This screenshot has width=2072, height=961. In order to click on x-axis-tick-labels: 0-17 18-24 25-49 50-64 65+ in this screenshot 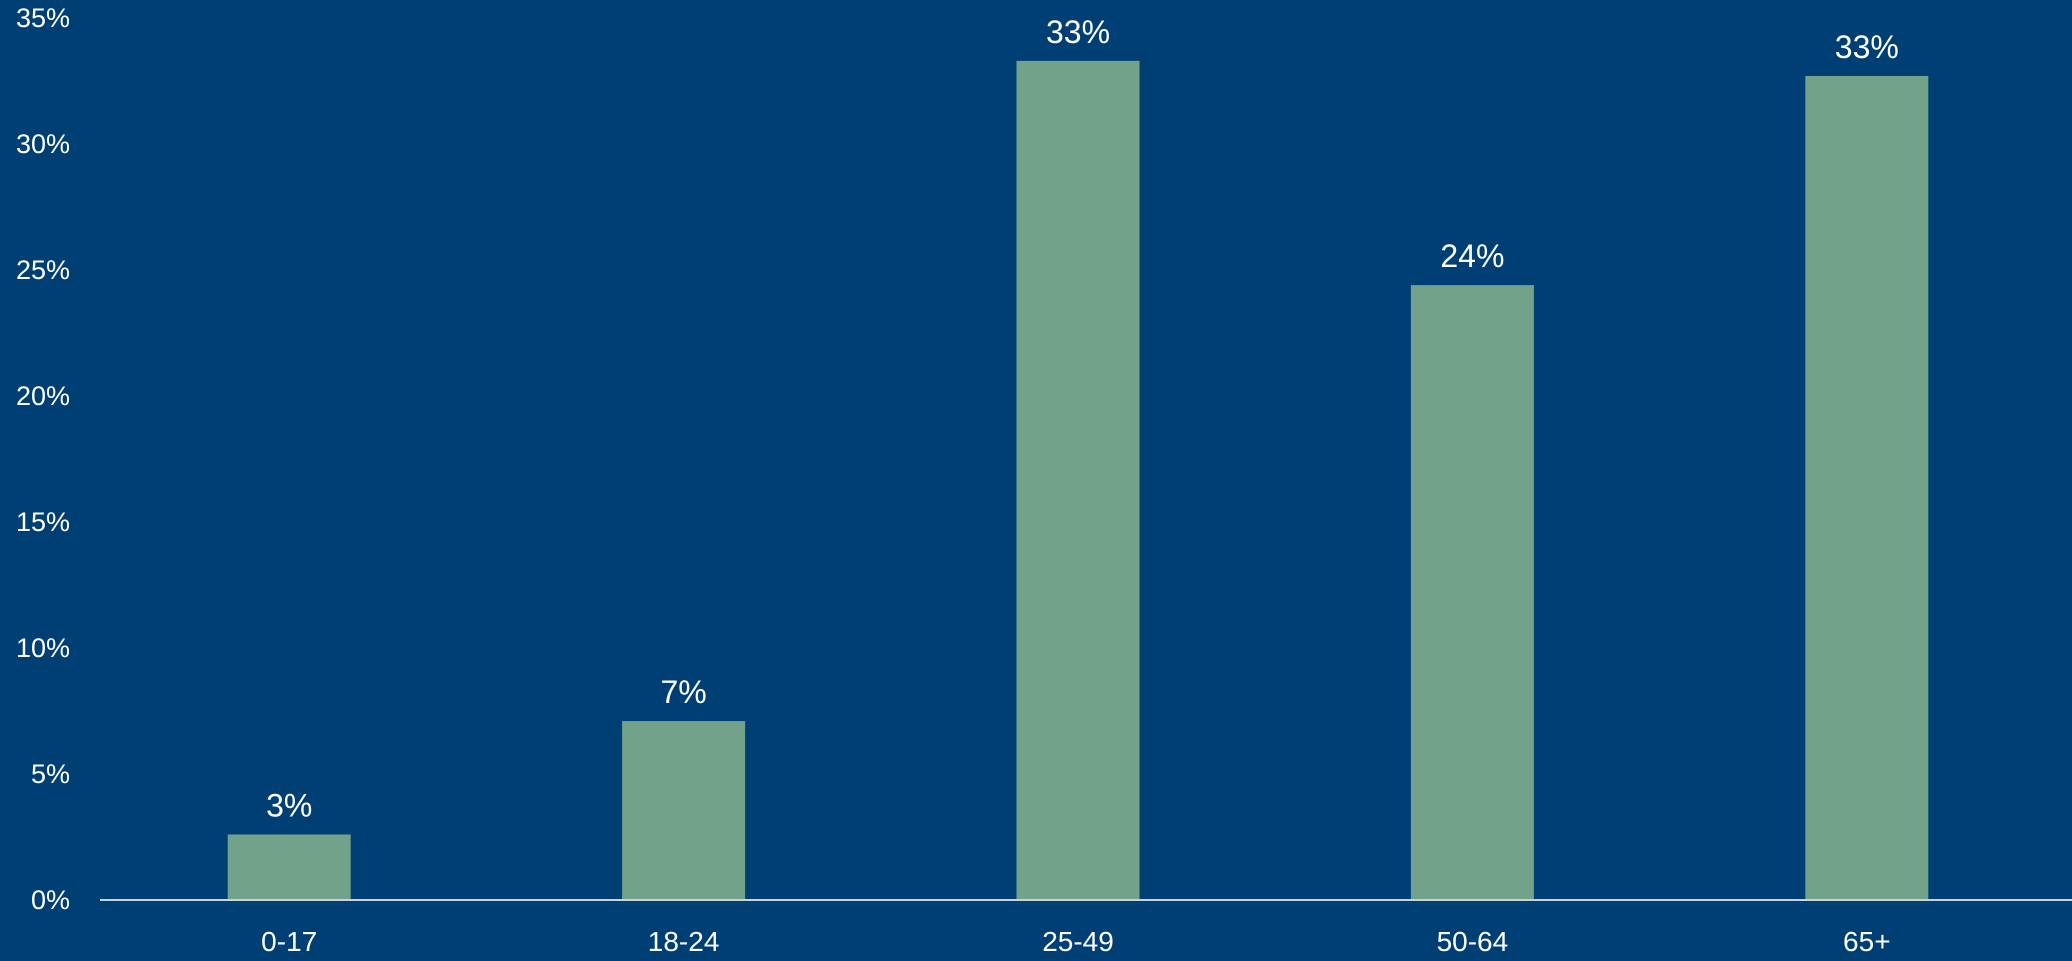, I will do `click(1075, 941)`.